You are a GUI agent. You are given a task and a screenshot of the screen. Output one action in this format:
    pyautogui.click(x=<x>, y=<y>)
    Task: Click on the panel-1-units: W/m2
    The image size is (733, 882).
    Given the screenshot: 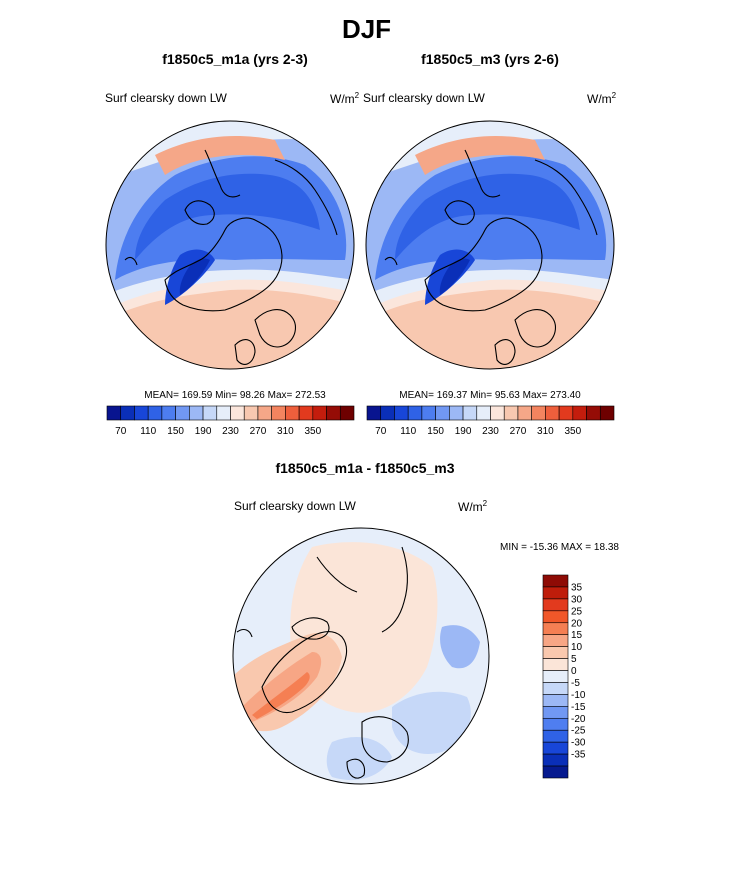 What is the action you would take?
    pyautogui.click(x=345, y=98)
    